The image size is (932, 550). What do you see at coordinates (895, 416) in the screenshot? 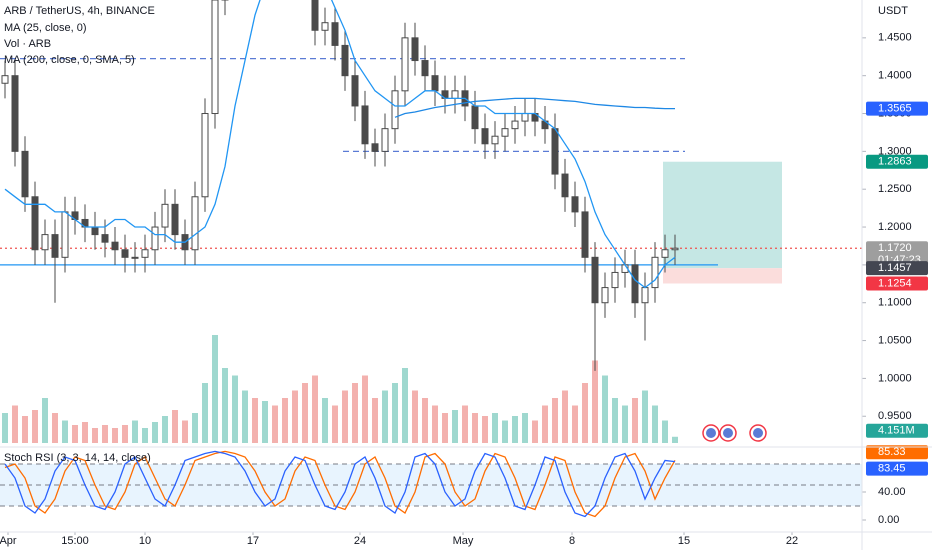
I see `y-tick-label: 0.9500` at bounding box center [895, 416].